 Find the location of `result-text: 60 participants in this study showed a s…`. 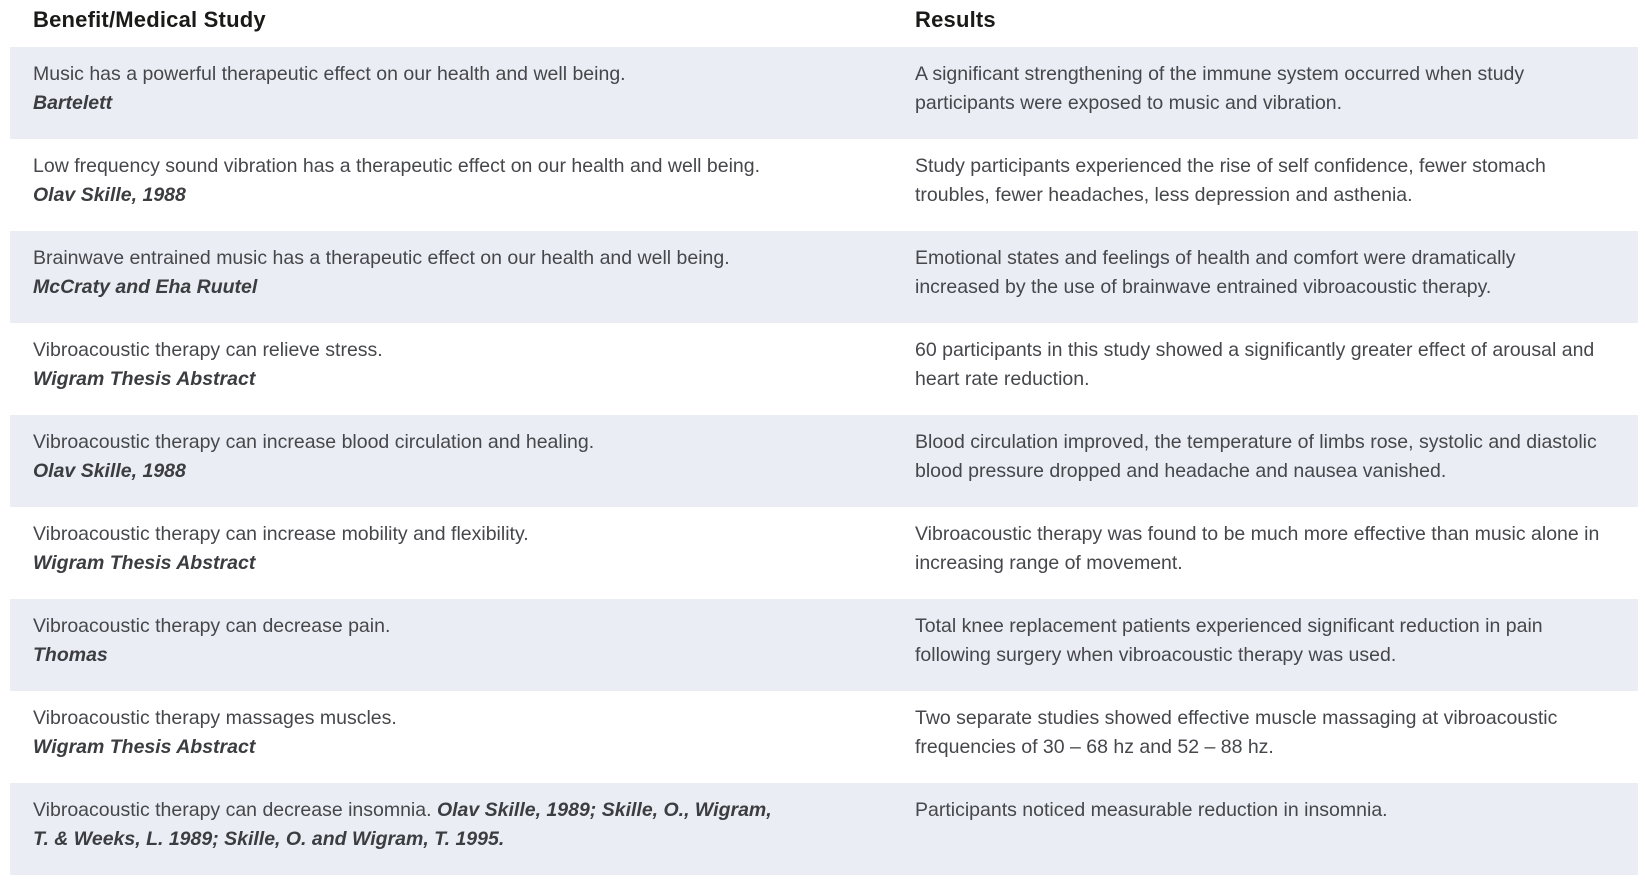

result-text: 60 participants in this study showed a s… is located at coordinates (1255, 364).